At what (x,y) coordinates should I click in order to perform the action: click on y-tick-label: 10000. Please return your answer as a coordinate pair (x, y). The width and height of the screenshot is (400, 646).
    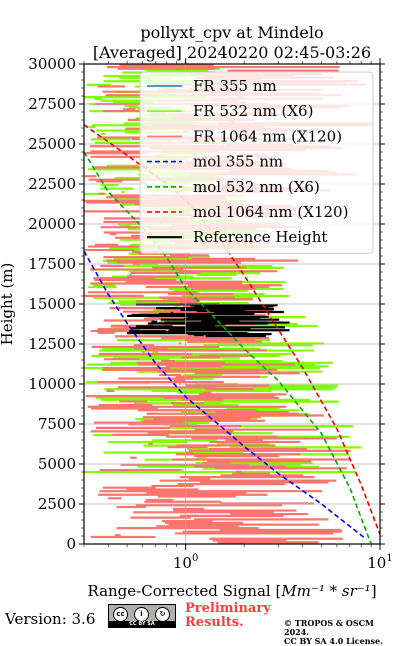
    Looking at the image, I should click on (52, 384).